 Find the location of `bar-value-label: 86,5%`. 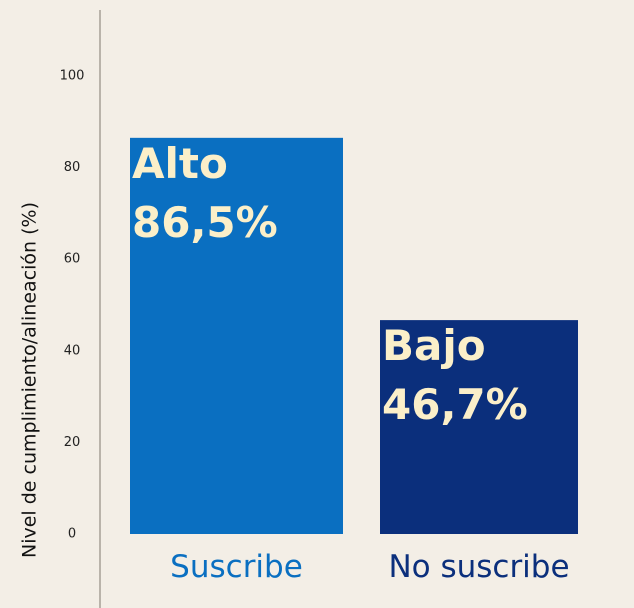

bar-value-label: 86,5% is located at coordinates (205, 222).